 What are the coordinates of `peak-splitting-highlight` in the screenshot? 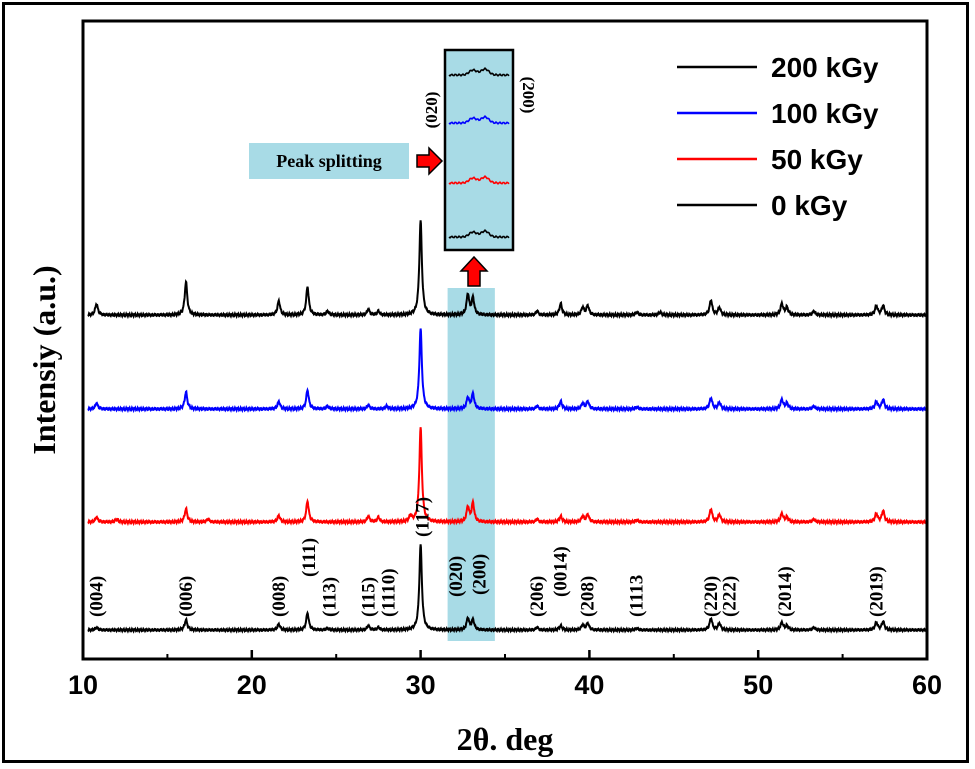 It's located at (471, 464).